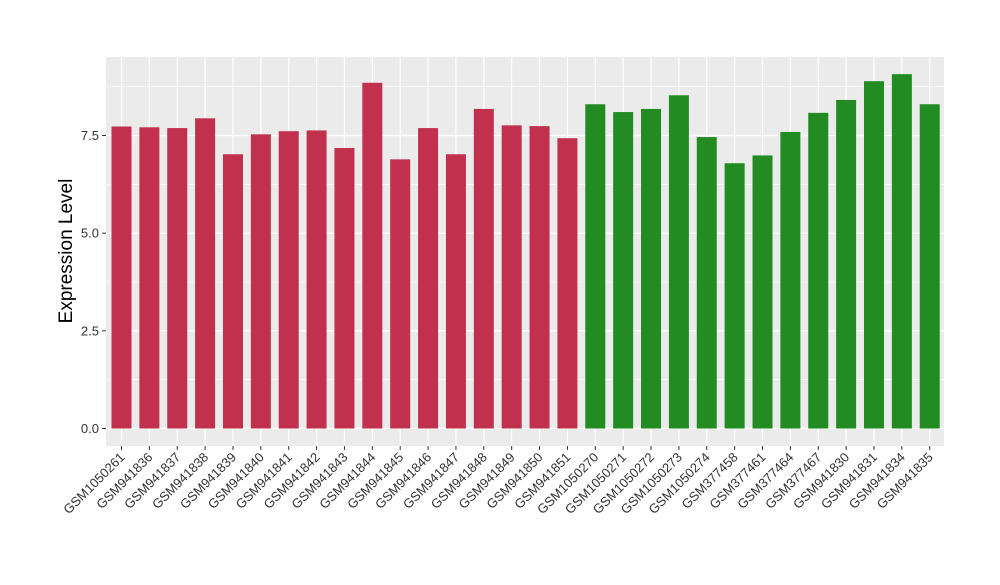 Image resolution: width=1000 pixels, height=585 pixels. What do you see at coordinates (90, 330) in the screenshot?
I see `y-tick-label: 2.5` at bounding box center [90, 330].